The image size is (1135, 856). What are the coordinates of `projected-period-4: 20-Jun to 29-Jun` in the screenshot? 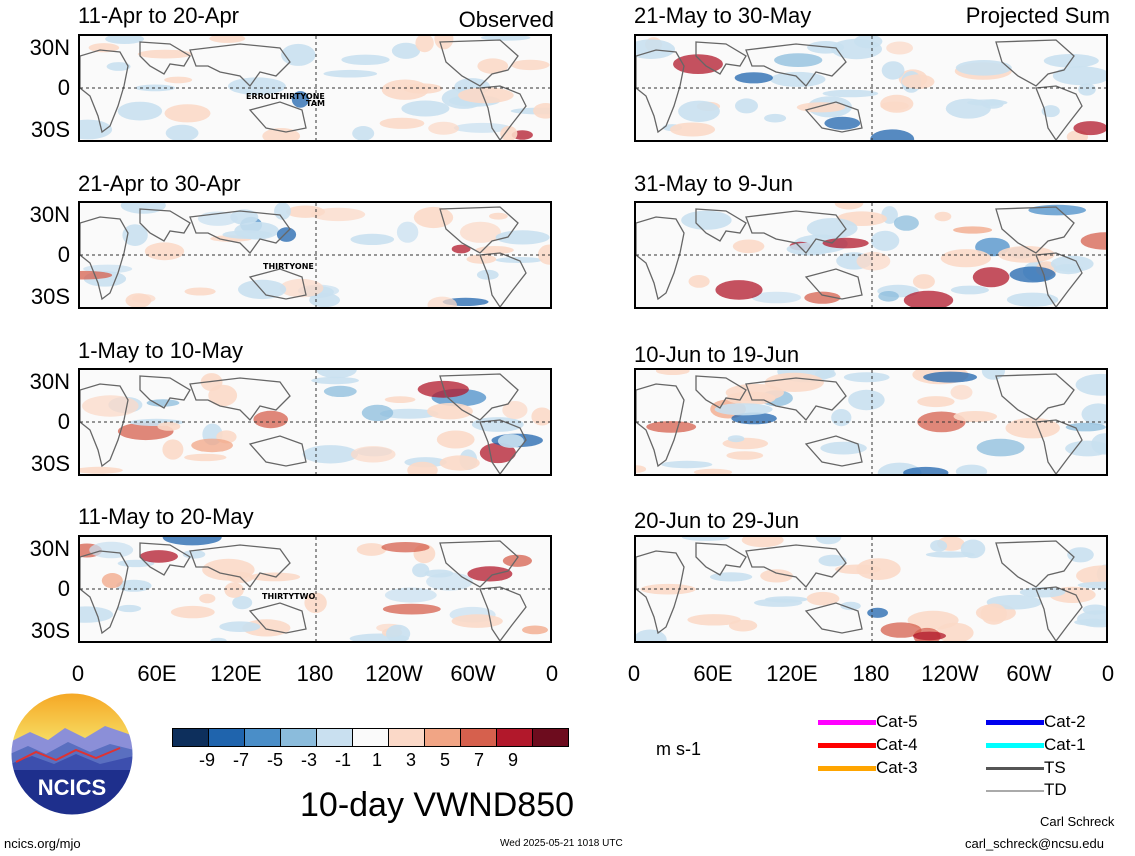 It's located at (717, 520).